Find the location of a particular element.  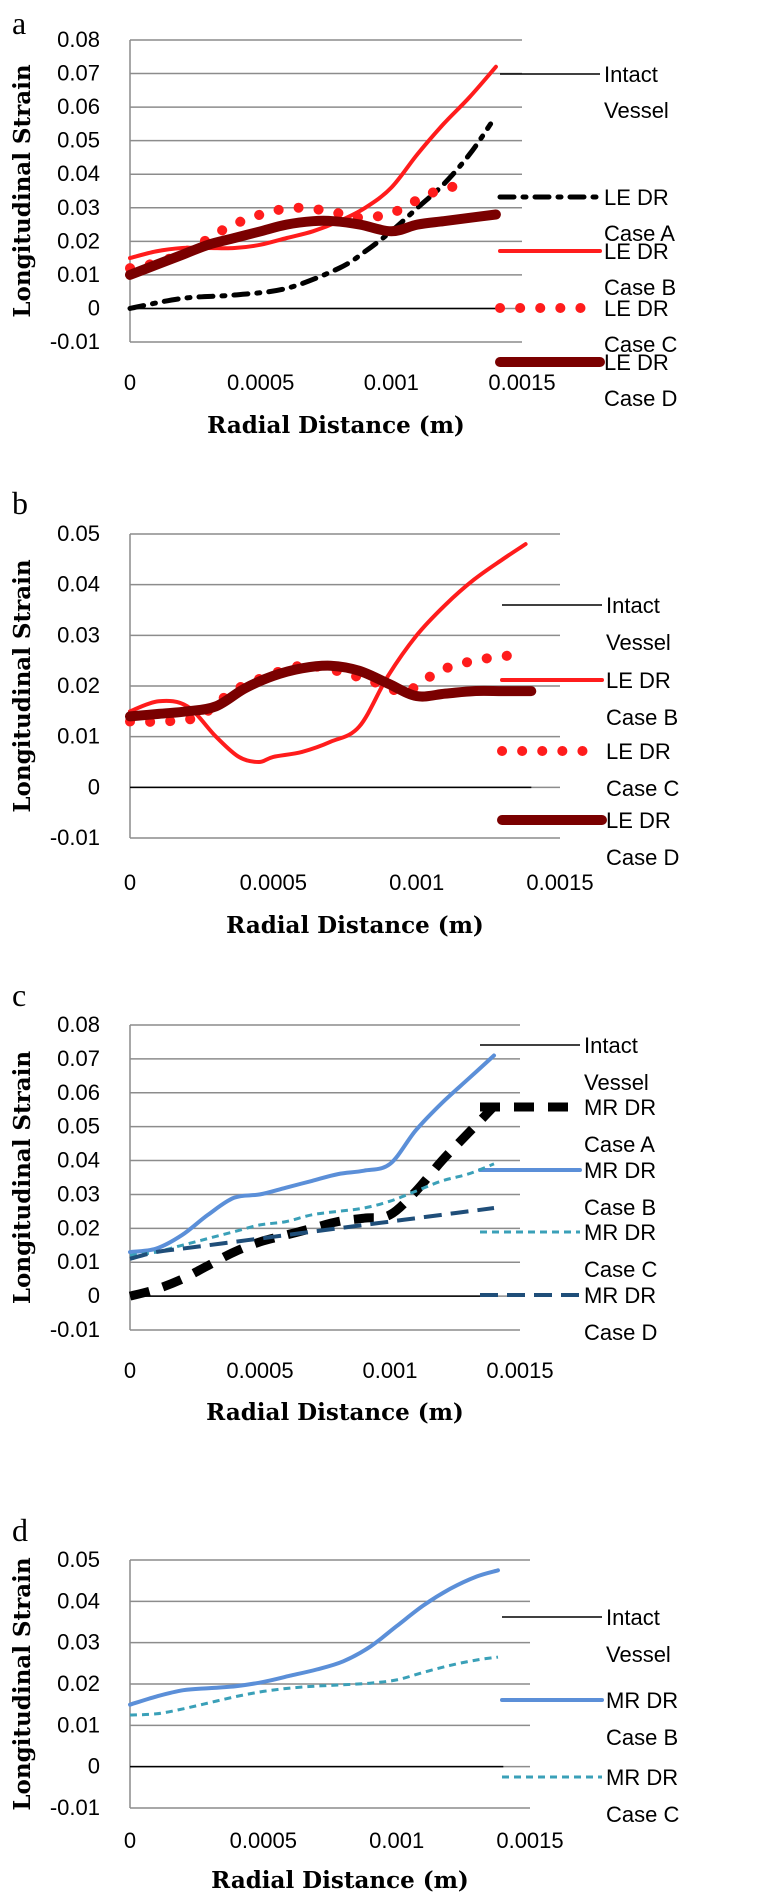

panel-label: d is located at coordinates (20, 1530).